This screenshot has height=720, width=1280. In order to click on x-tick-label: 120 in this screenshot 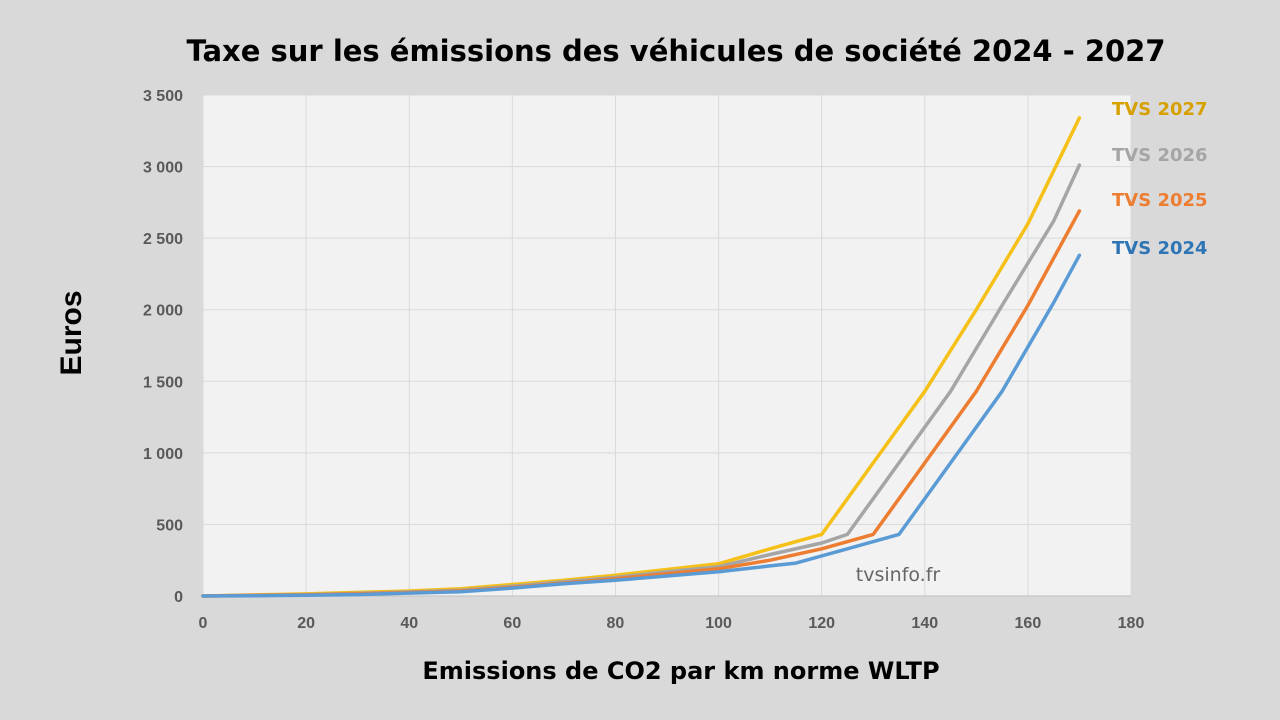, I will do `click(821, 623)`.